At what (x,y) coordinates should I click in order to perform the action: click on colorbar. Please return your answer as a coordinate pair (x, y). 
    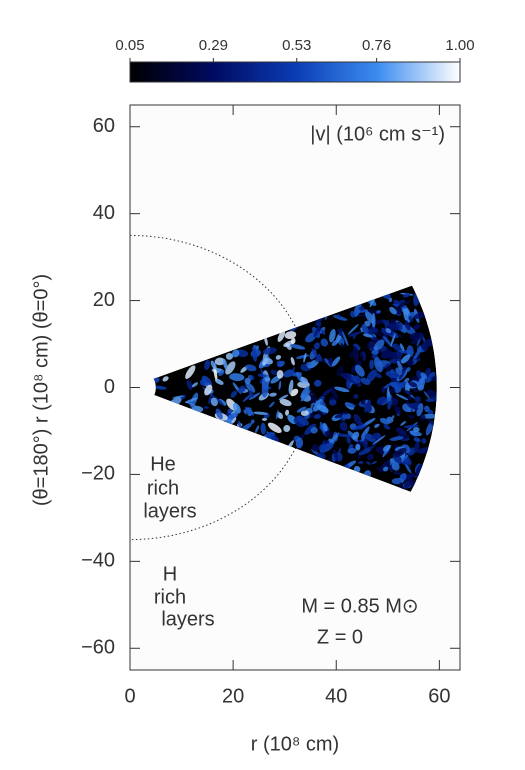
    Looking at the image, I should click on (295, 72).